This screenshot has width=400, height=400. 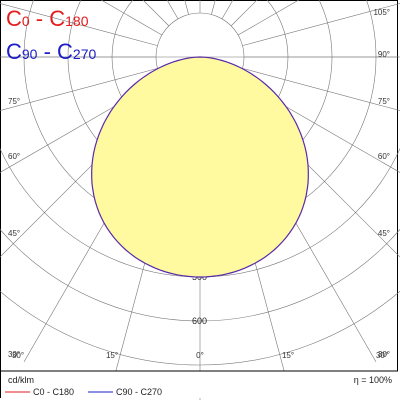 I want to click on angle-right-60: 60°, so click(x=384, y=156).